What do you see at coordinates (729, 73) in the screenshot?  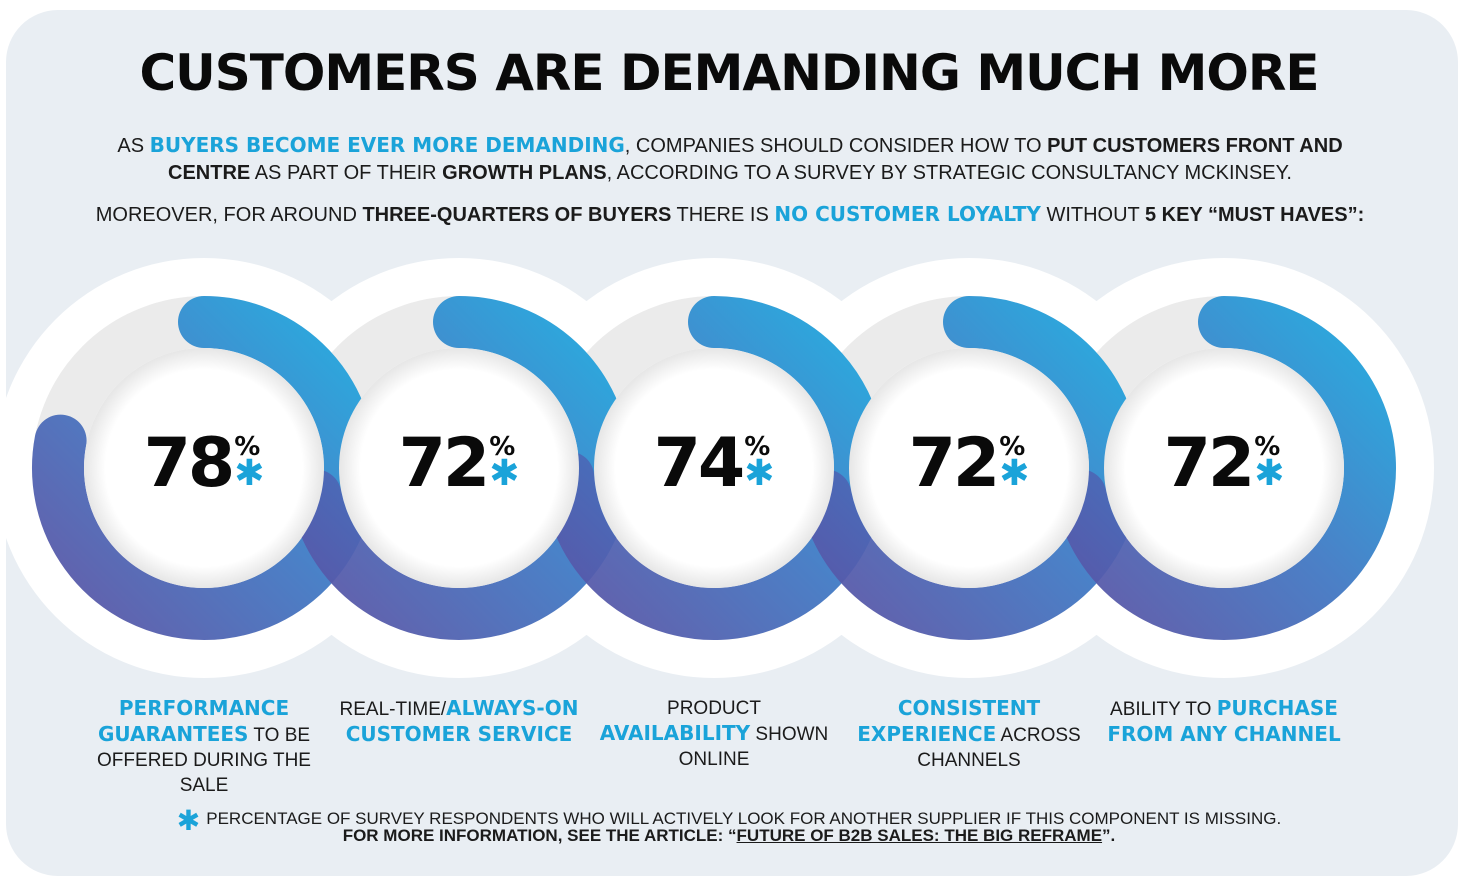 I see `page-title: CUSTOMERS ARE DEMANDING MUCH MORE` at bounding box center [729, 73].